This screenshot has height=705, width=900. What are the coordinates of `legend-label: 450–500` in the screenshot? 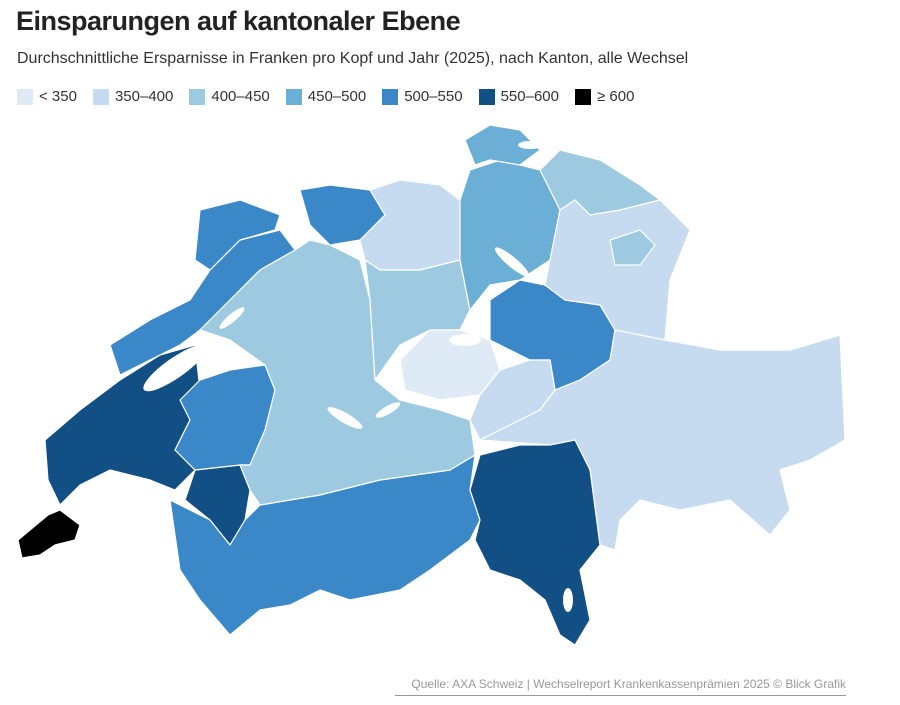 It's located at (337, 96).